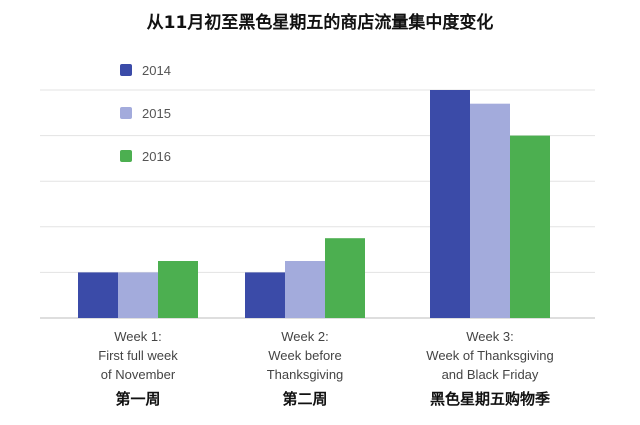  I want to click on legend-swatch-2016, so click(126, 156).